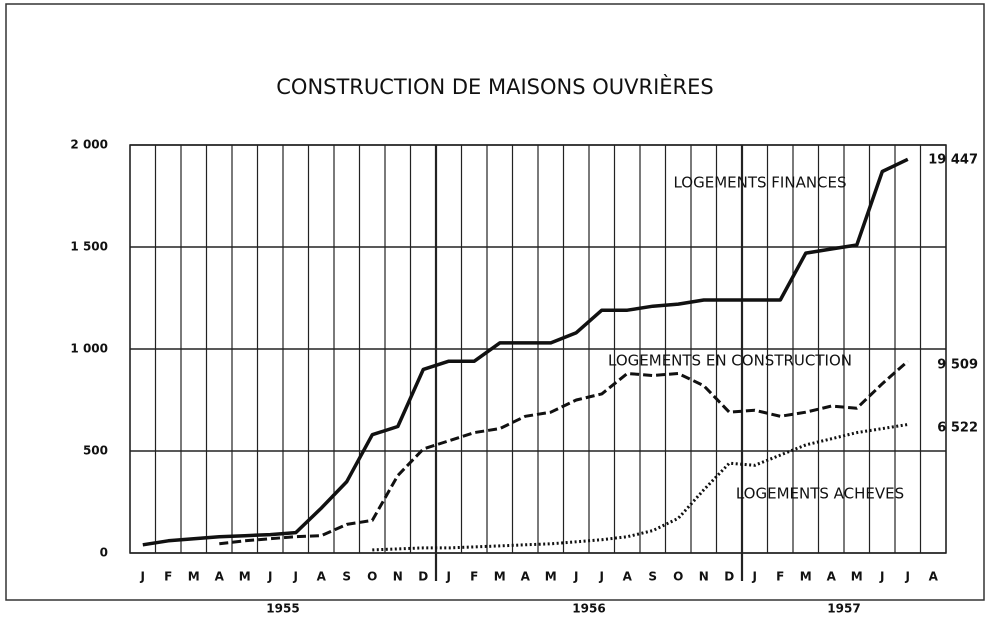 The width and height of the screenshot is (991, 628). Describe the element at coordinates (89, 247) in the screenshot. I see `y-tick-label: 1 500` at that location.